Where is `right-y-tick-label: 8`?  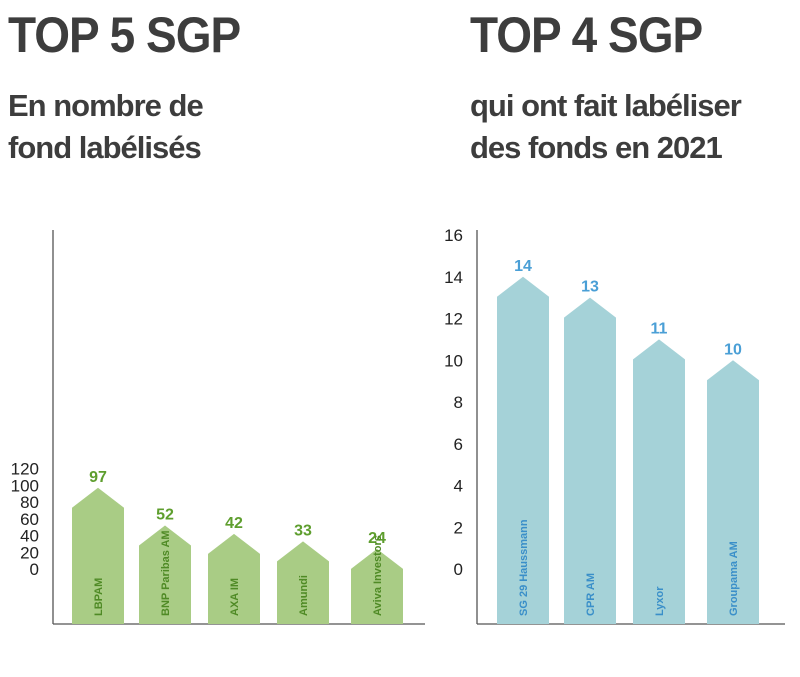
right-y-tick-label: 8 is located at coordinates (458, 402).